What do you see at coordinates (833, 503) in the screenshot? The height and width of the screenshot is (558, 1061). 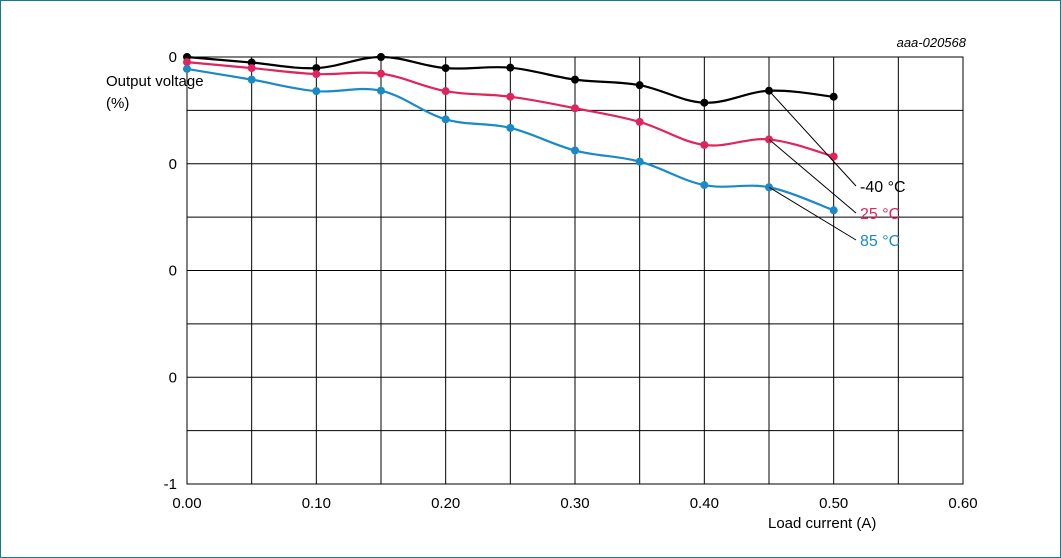 I see `x-tick-label: 0.50` at bounding box center [833, 503].